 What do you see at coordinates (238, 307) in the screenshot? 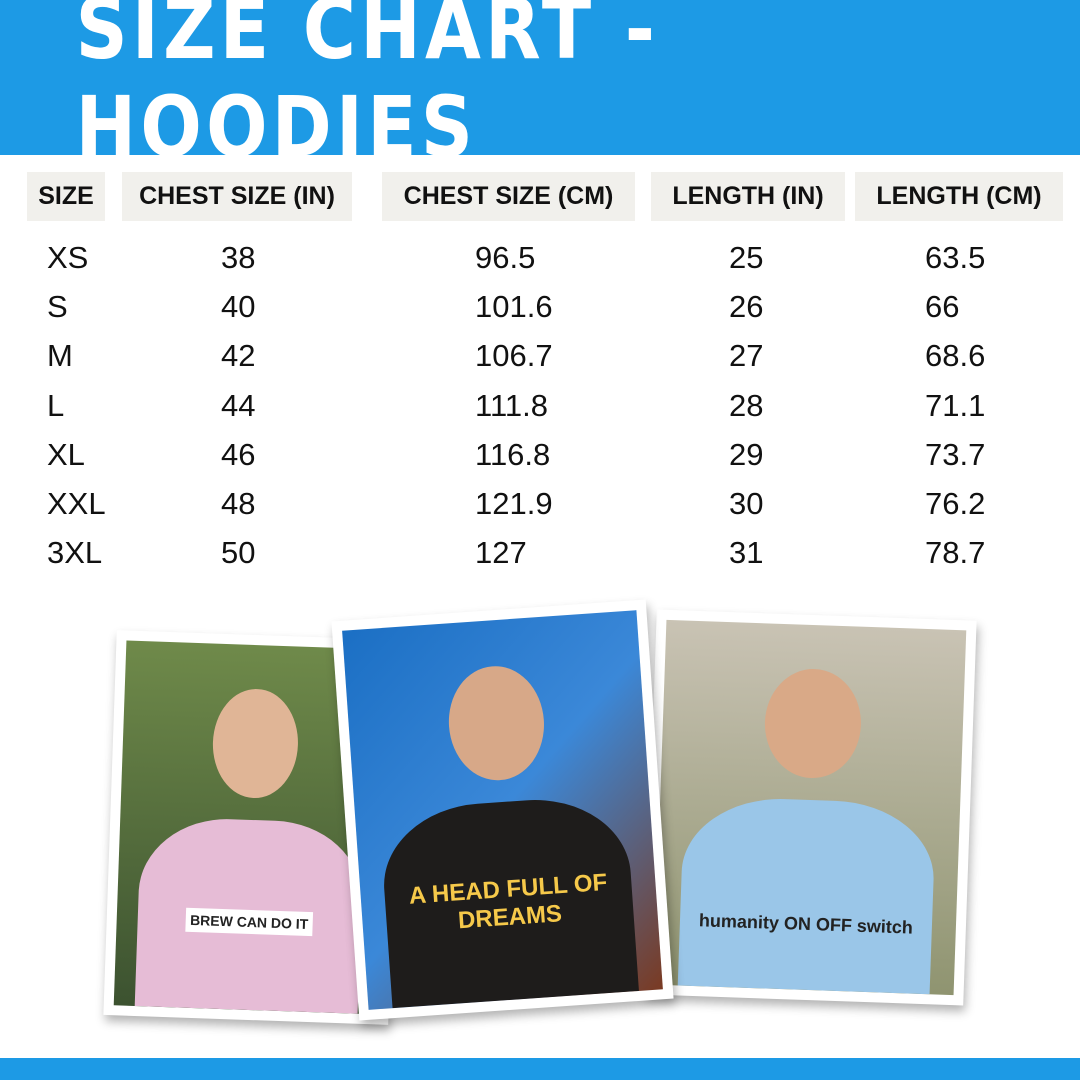
I see `table-cell: 40` at bounding box center [238, 307].